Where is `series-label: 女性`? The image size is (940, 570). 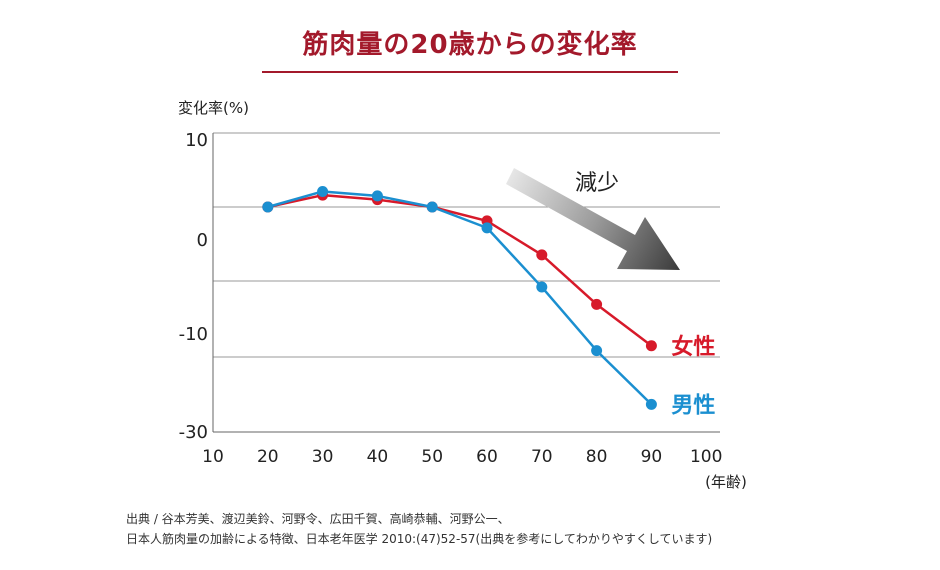
series-label: 女性 is located at coordinates (693, 347).